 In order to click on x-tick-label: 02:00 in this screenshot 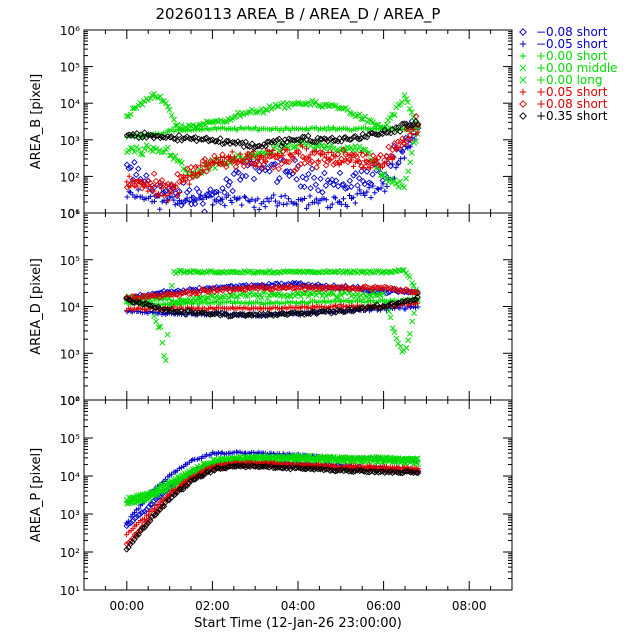, I will do `click(212, 606)`.